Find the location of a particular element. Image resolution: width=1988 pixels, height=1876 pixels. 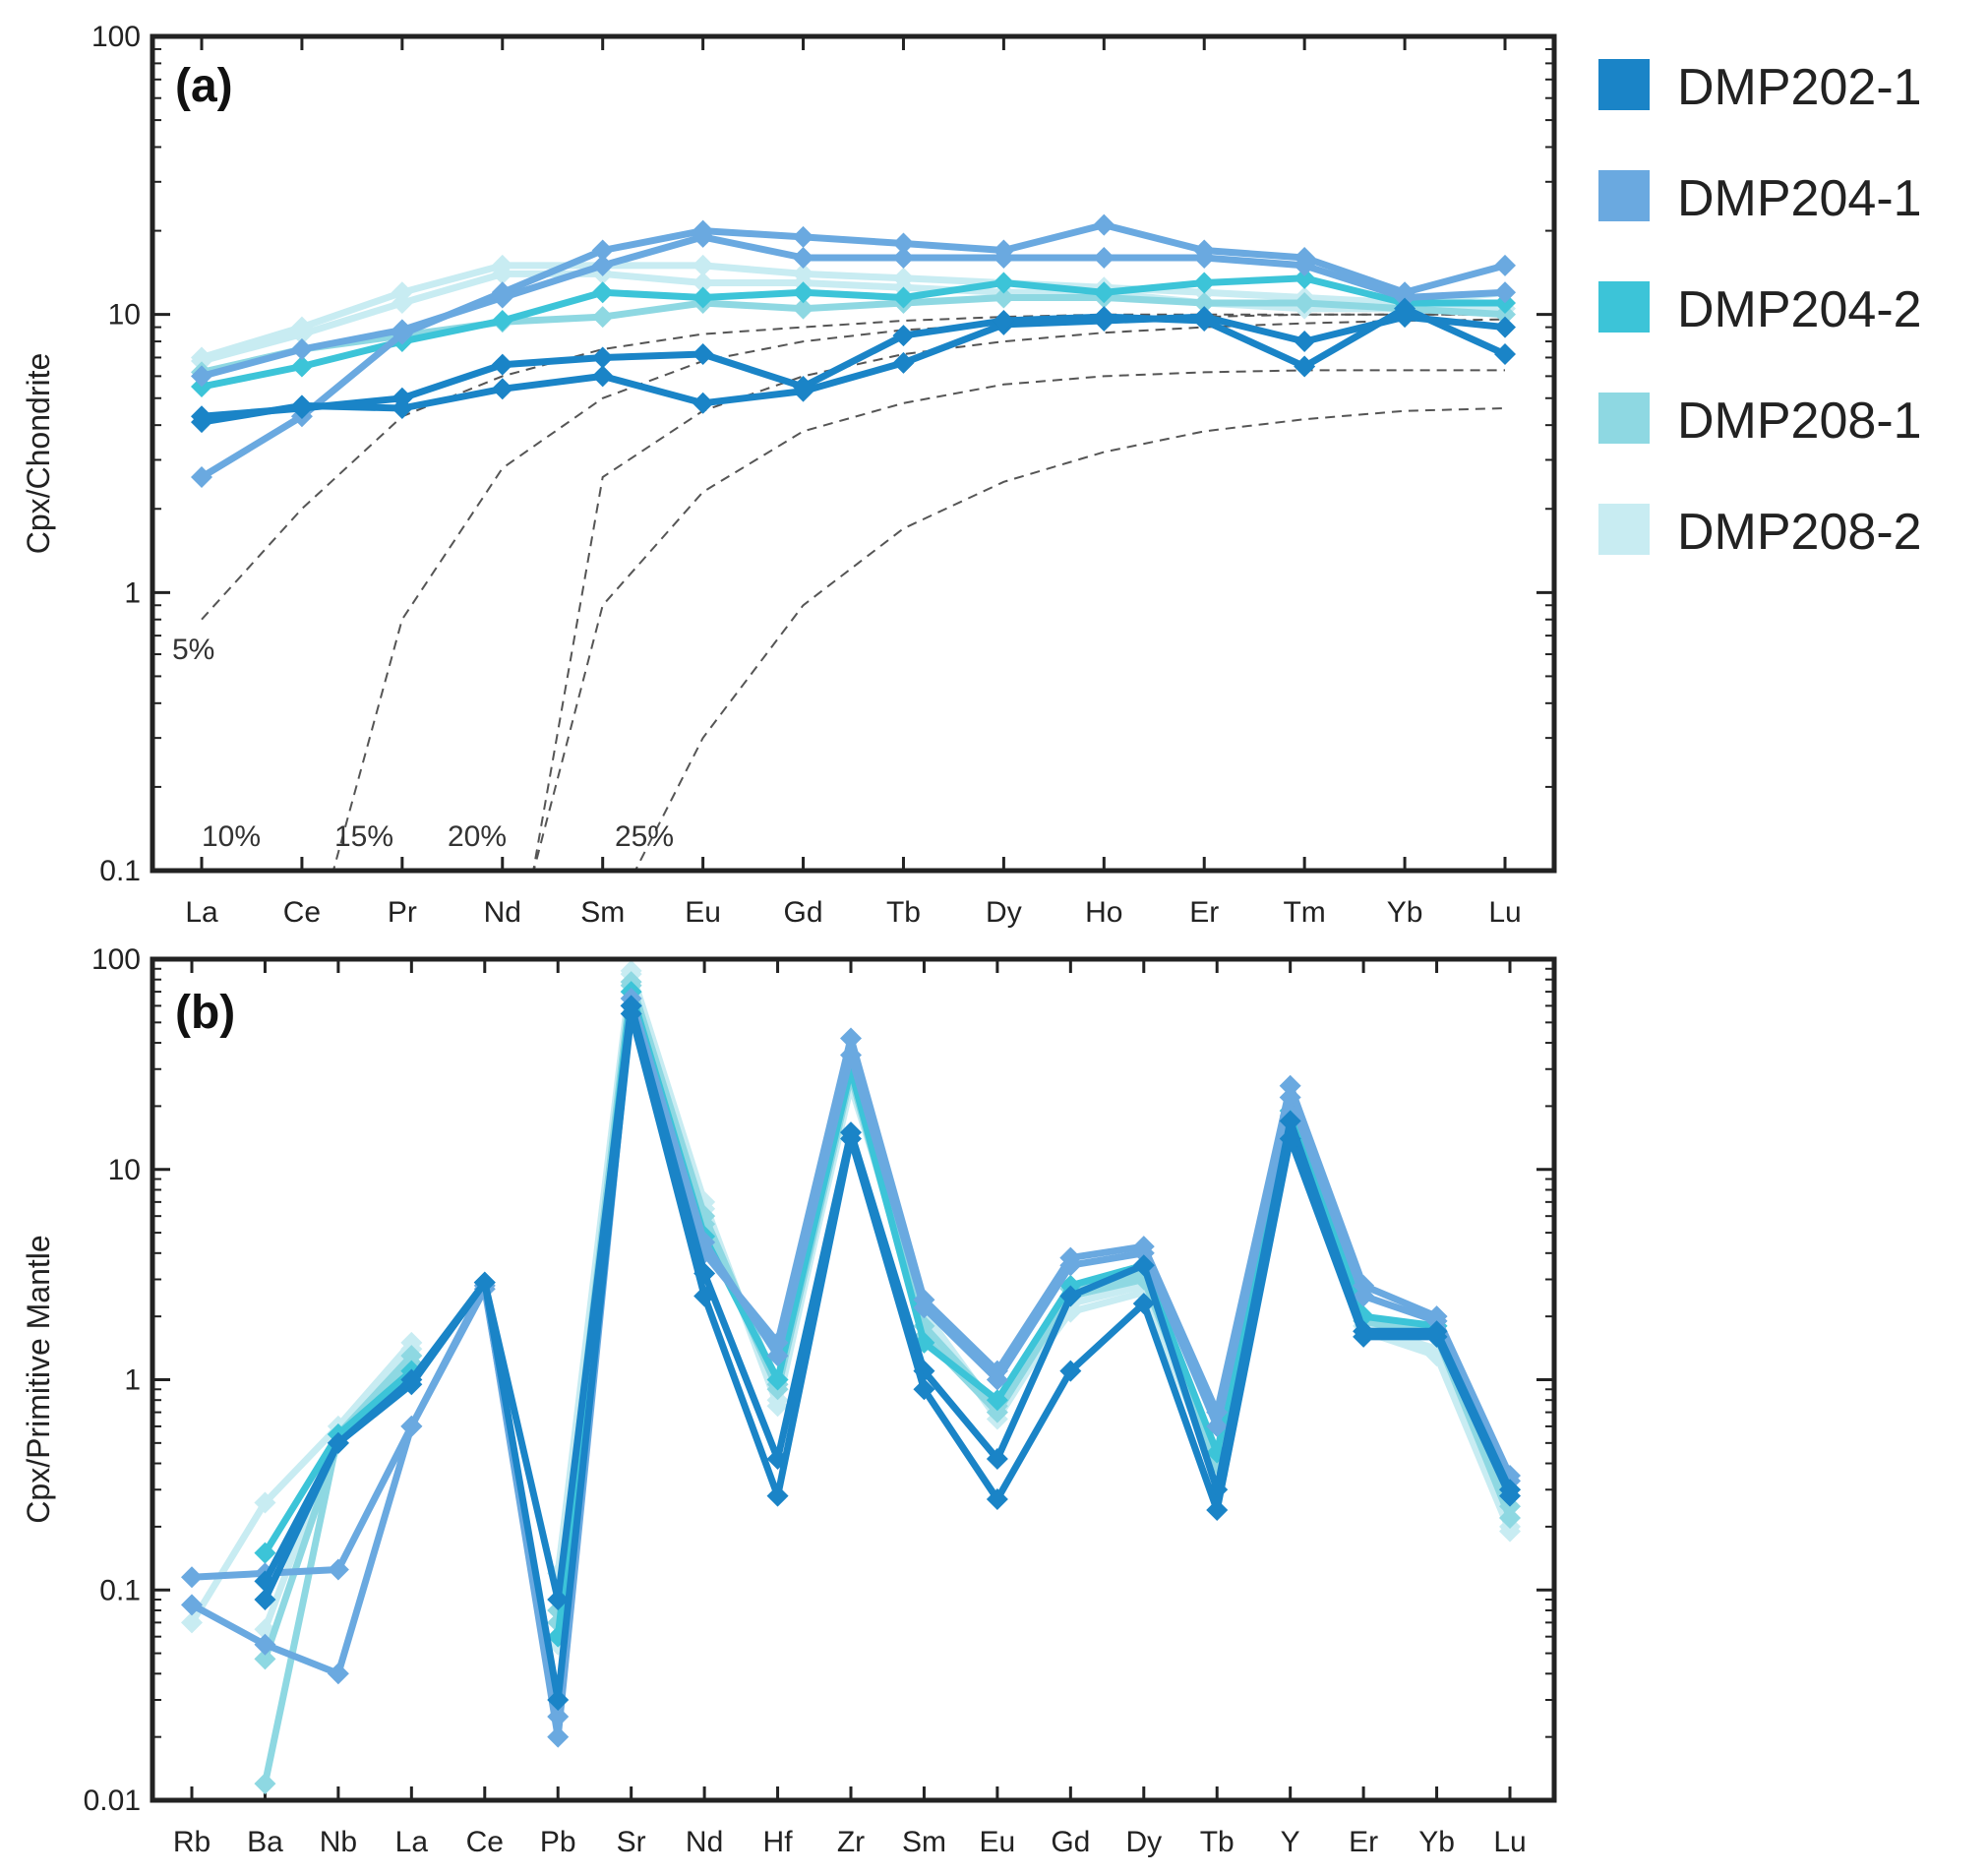

legend-label: DMP204-1 is located at coordinates (1800, 198).